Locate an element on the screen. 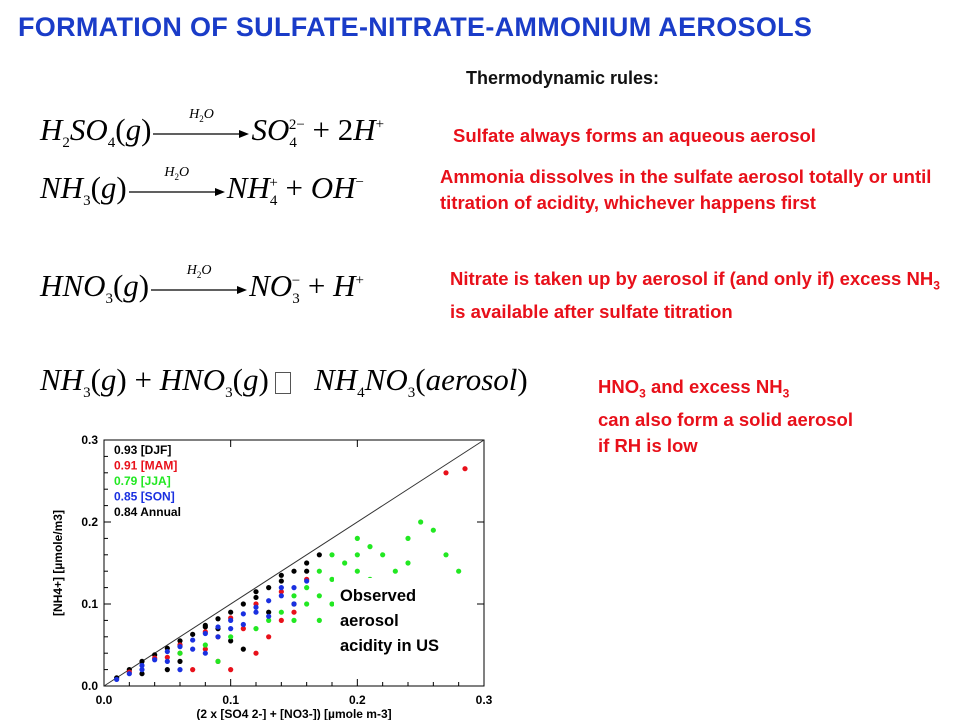 Image resolution: width=960 pixels, height=725 pixels. legend-entry: 0.84 Annual is located at coordinates (147, 512).